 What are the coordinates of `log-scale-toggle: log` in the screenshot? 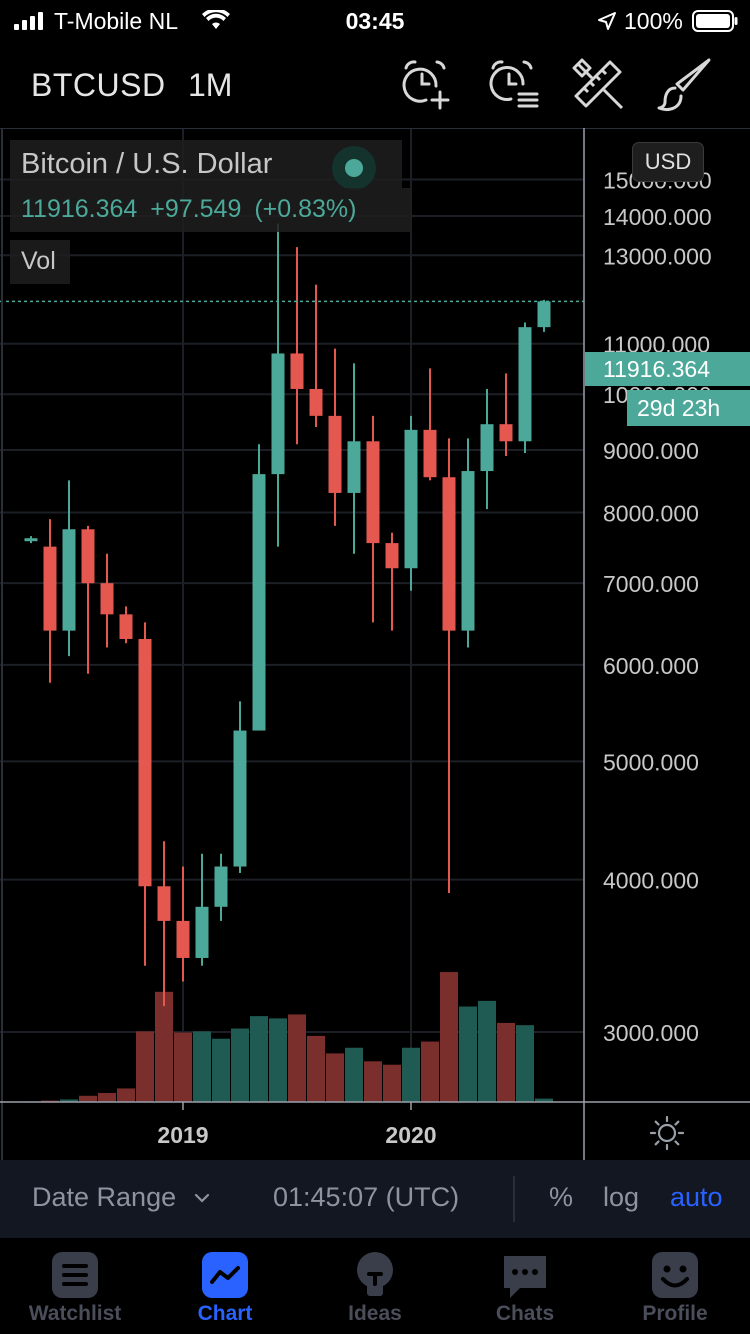 It's located at (621, 1197).